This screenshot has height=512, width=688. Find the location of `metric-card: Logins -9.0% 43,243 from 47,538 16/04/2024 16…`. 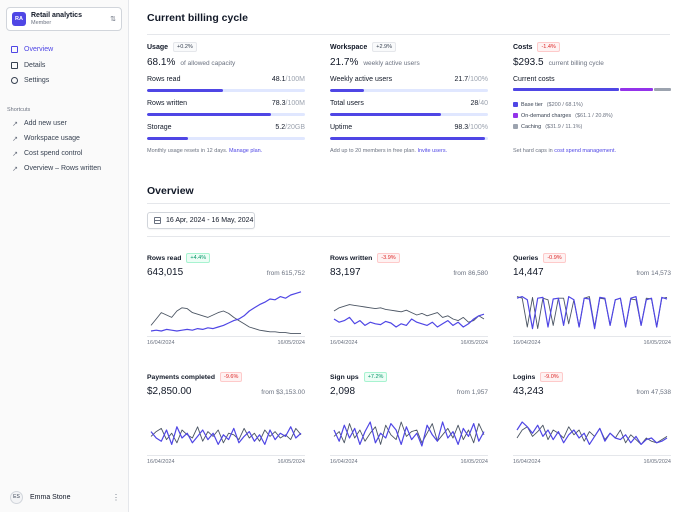

metric-card: Logins -9.0% 43,243 from 47,538 16/04/2024 16… is located at coordinates (592, 427).